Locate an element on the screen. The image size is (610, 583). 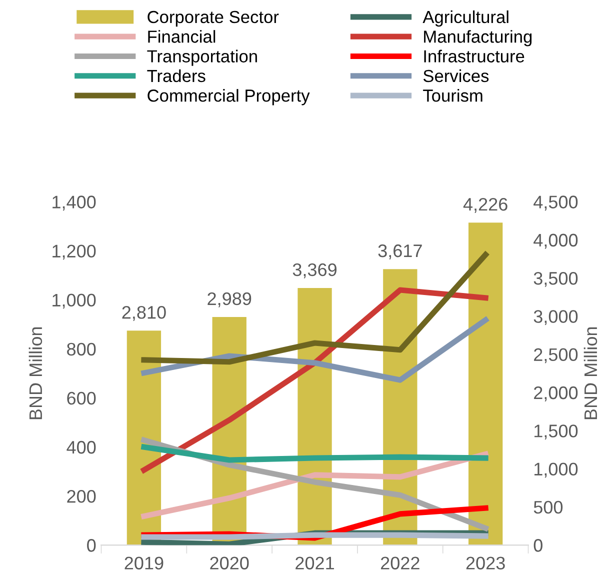
y2-axis-title: BND Million is located at coordinates (591, 373).